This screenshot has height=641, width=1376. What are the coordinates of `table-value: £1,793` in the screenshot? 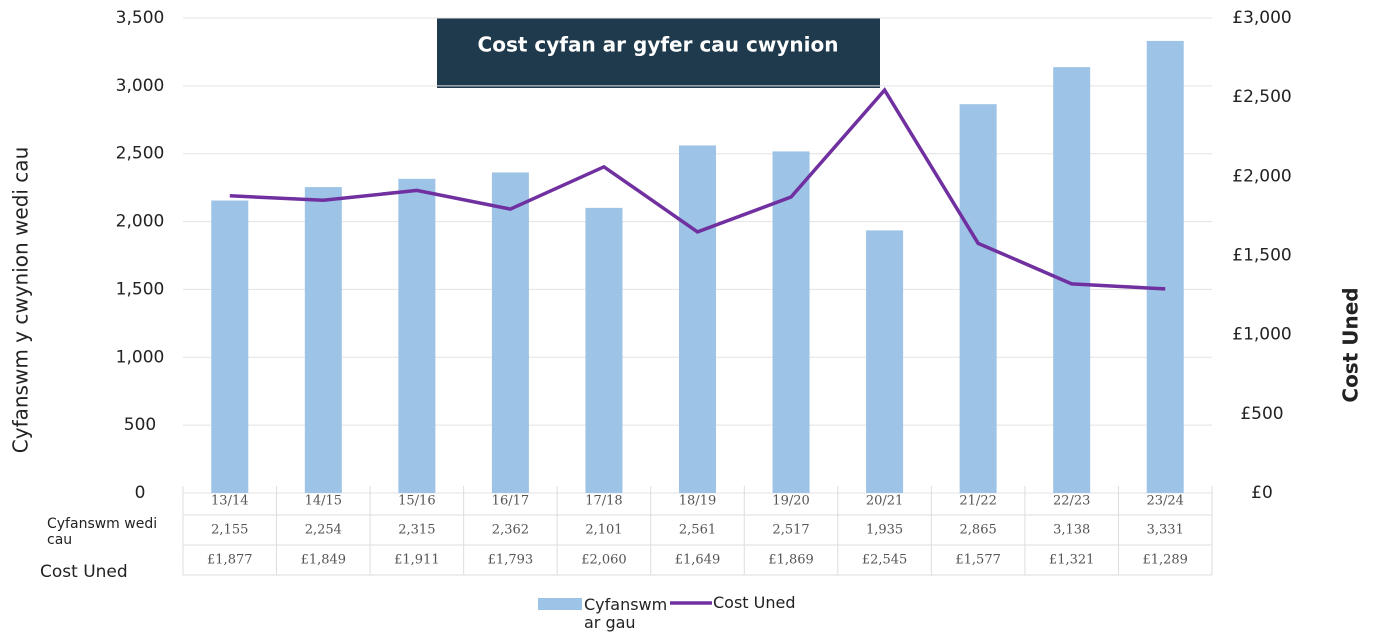 It's located at (511, 560).